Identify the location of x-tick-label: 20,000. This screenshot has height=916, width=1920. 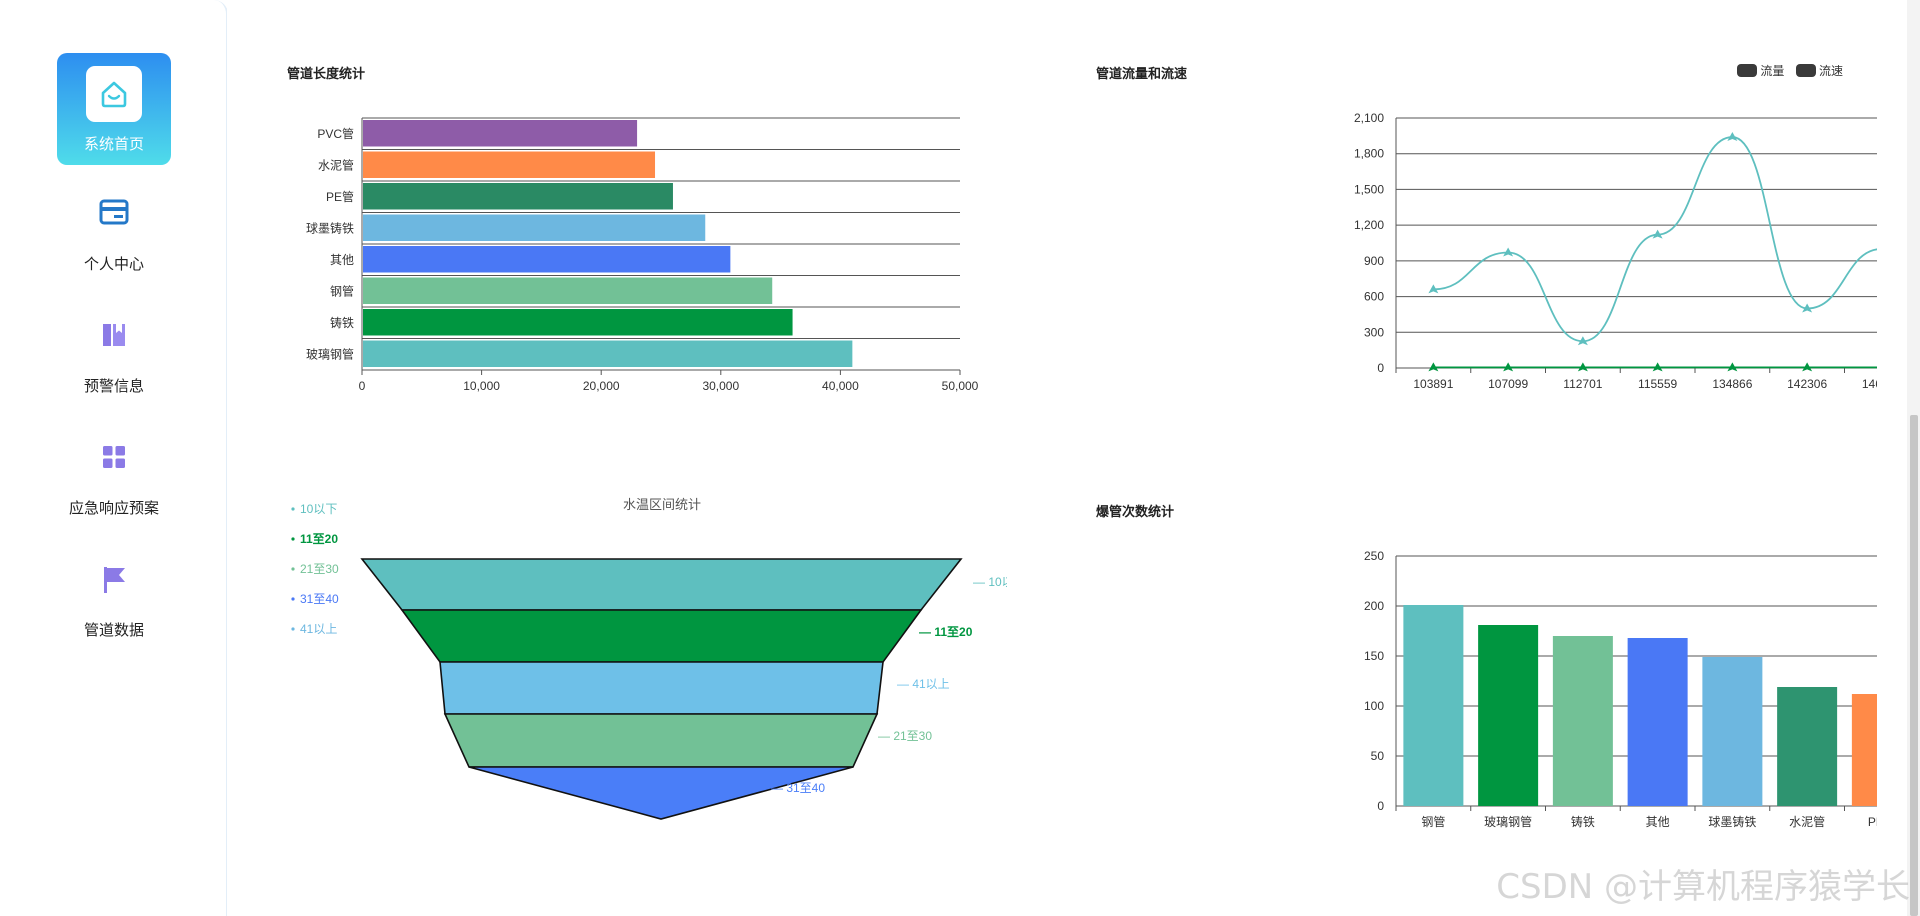
(601, 386).